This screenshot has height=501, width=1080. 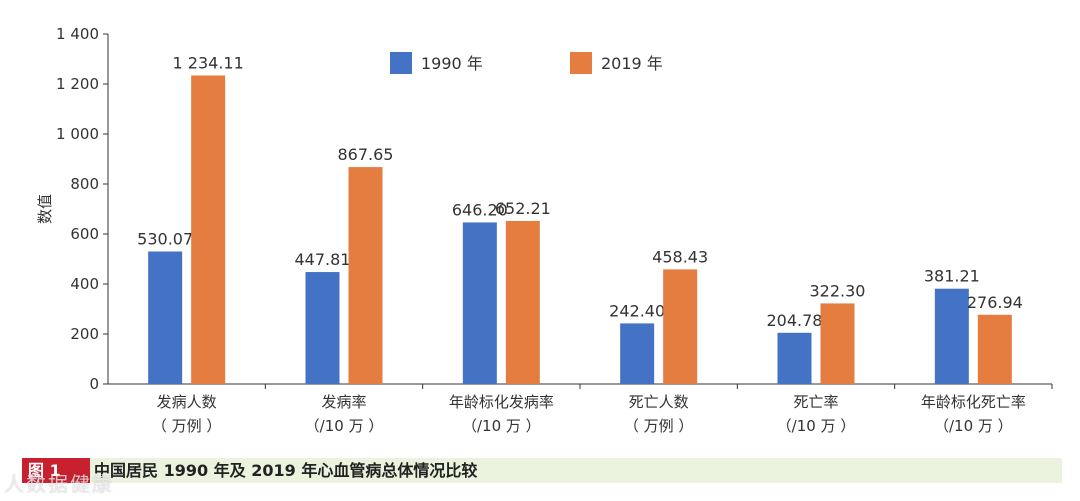 What do you see at coordinates (523, 208) in the screenshot?
I see `data-label: 652.21` at bounding box center [523, 208].